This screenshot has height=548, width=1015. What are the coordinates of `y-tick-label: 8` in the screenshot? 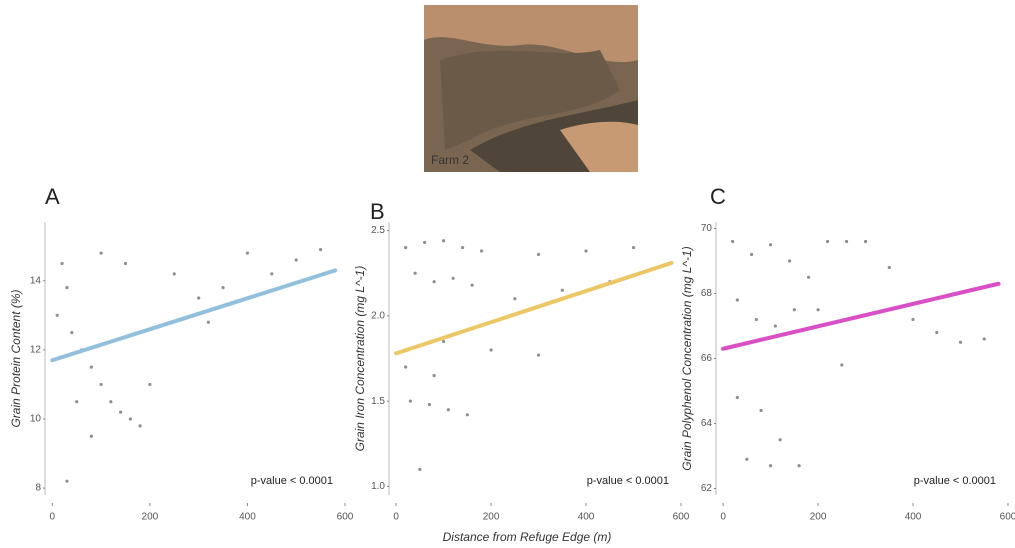 It's located at (38, 488).